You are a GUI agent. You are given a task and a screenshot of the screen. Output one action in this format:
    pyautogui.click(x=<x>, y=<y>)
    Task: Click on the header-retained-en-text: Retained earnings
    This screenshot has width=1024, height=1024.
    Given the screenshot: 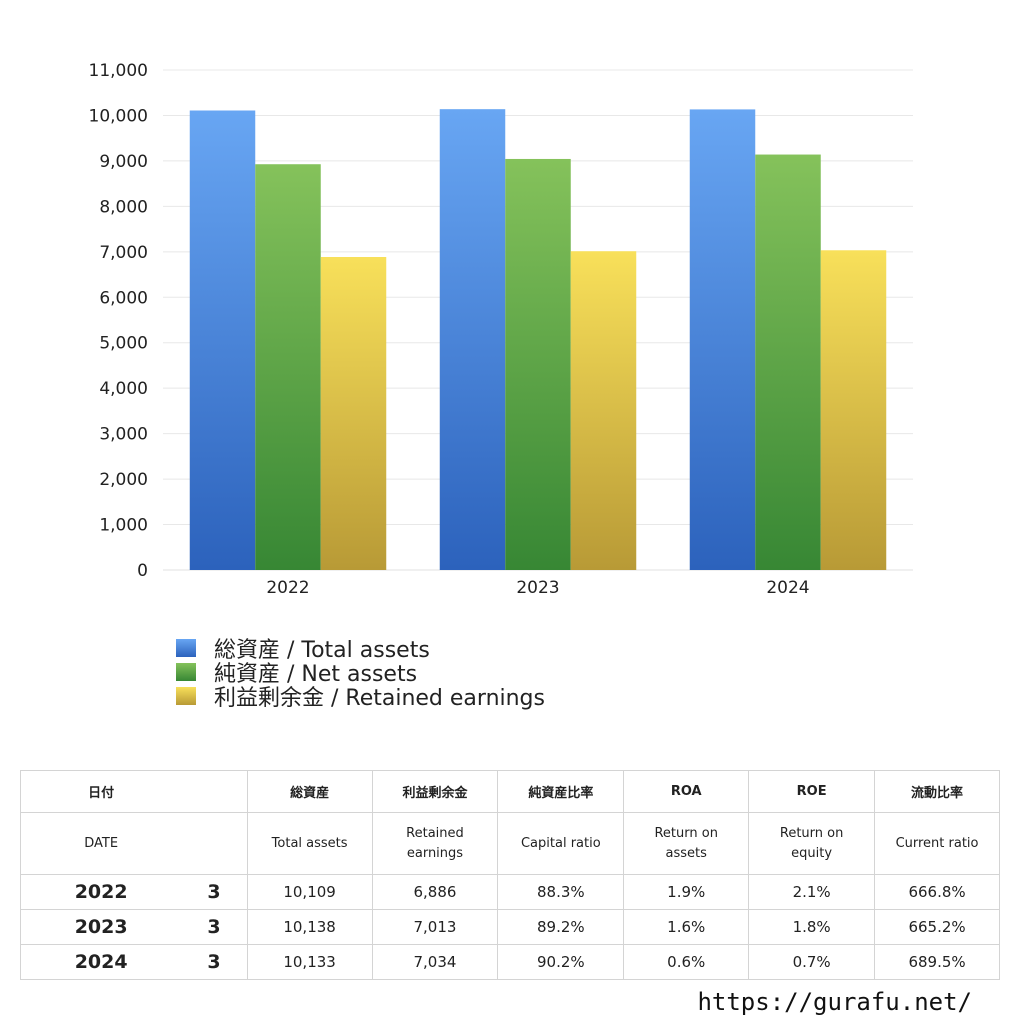 What is the action you would take?
    pyautogui.click(x=435, y=843)
    